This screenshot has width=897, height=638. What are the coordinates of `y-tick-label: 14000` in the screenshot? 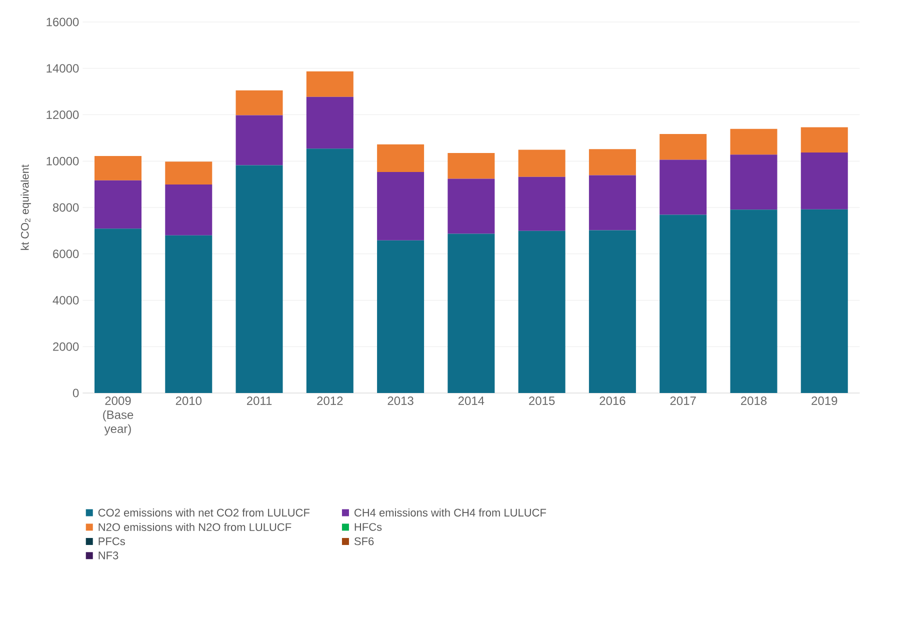 It's located at (62, 68).